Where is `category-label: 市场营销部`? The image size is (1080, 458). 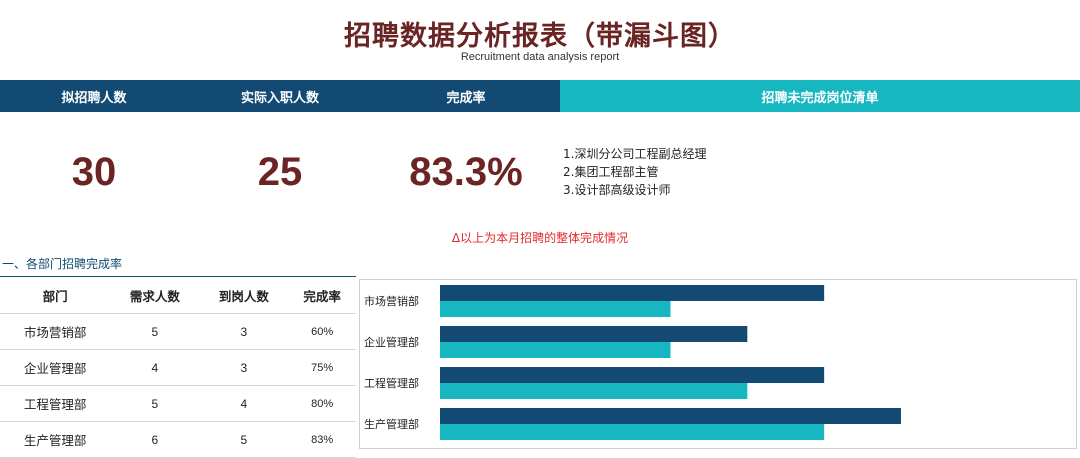
category-label: 市场营销部 is located at coordinates (391, 301).